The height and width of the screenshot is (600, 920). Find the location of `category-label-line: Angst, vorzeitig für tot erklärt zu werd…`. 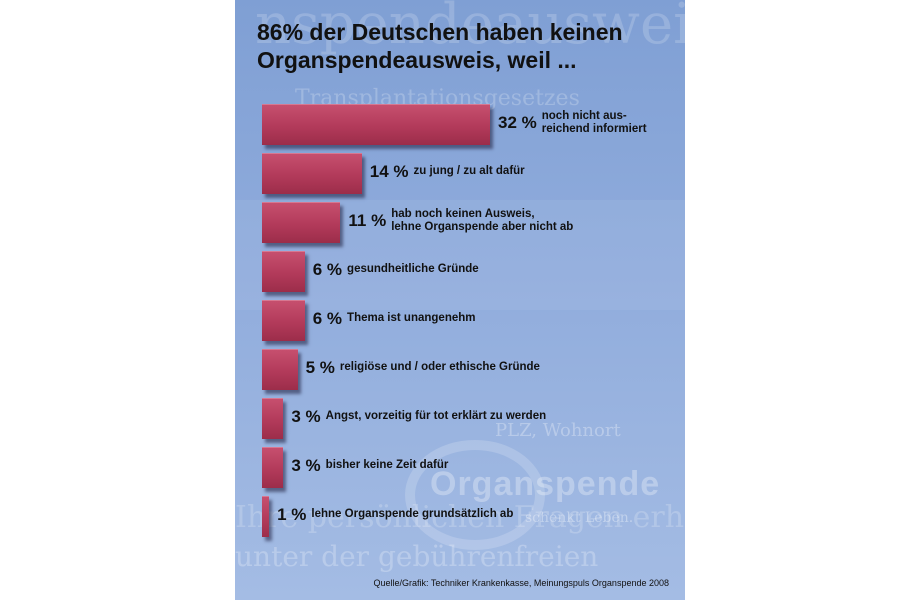

category-label-line: Angst, vorzeitig für tot erklärt zu werd… is located at coordinates (436, 416).